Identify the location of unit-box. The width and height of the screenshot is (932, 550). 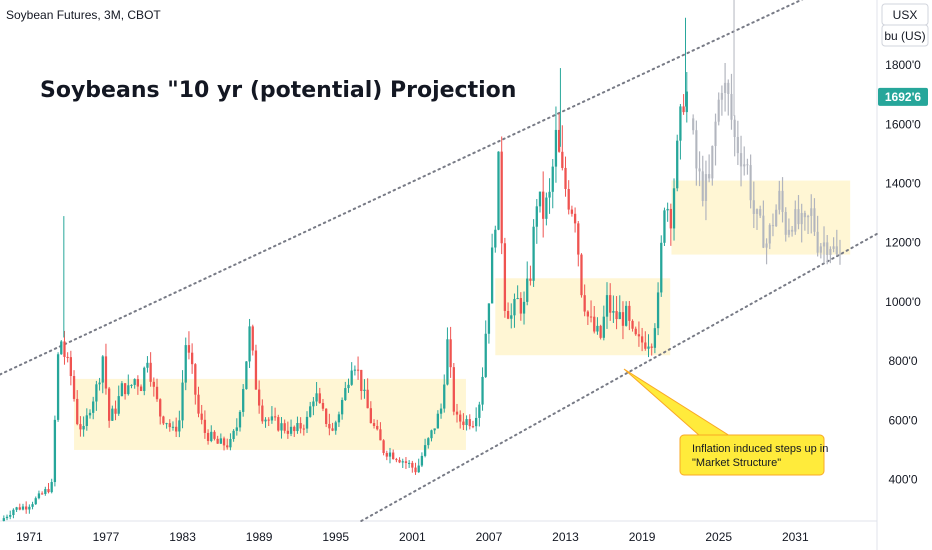
(905, 35).